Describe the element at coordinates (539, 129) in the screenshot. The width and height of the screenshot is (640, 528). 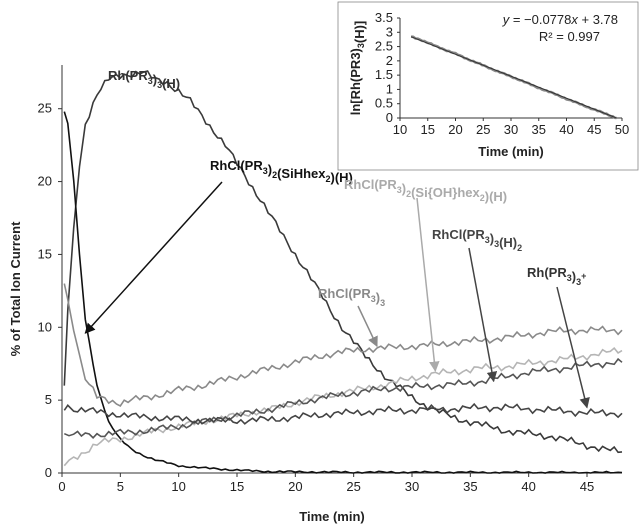
I see `inset-x-tick-label: 35` at that location.